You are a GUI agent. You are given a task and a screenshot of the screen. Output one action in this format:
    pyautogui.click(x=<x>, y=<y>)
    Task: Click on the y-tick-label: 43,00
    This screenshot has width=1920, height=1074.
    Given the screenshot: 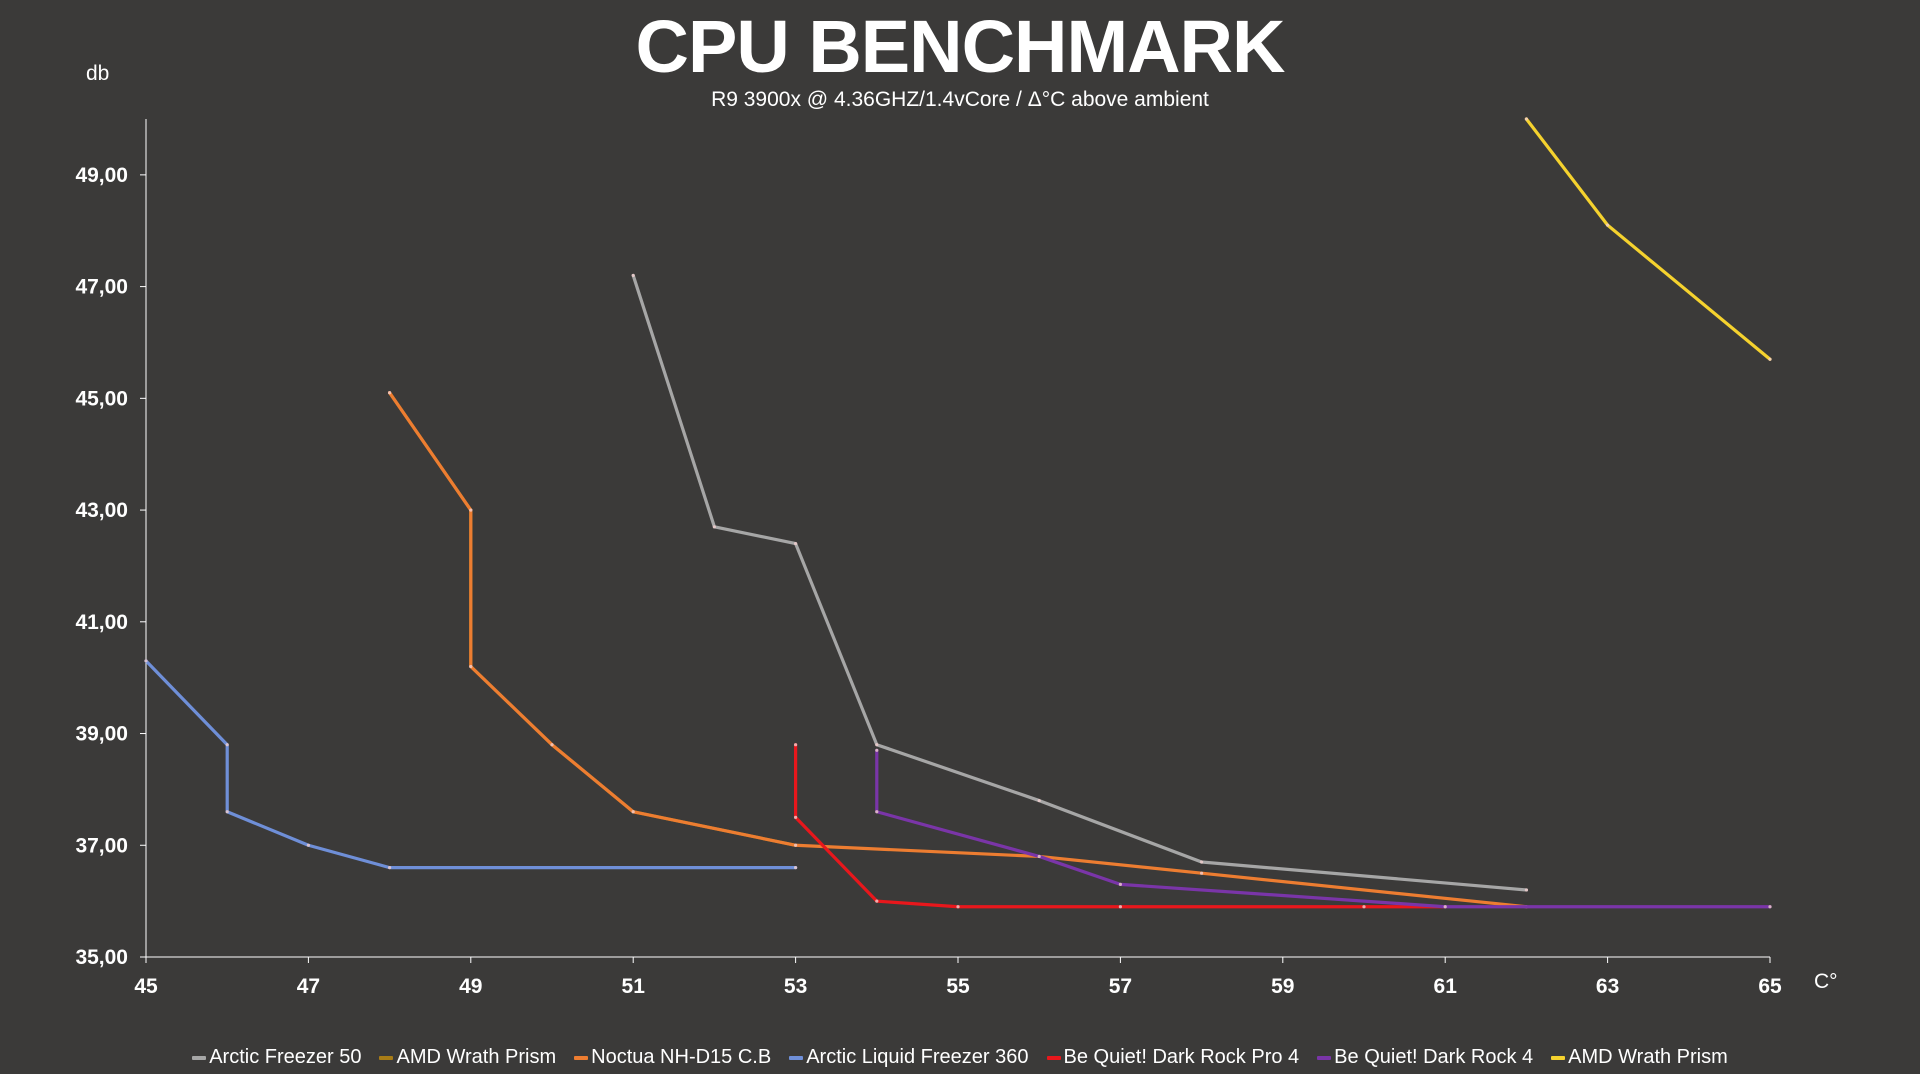 What is the action you would take?
    pyautogui.click(x=101, y=510)
    